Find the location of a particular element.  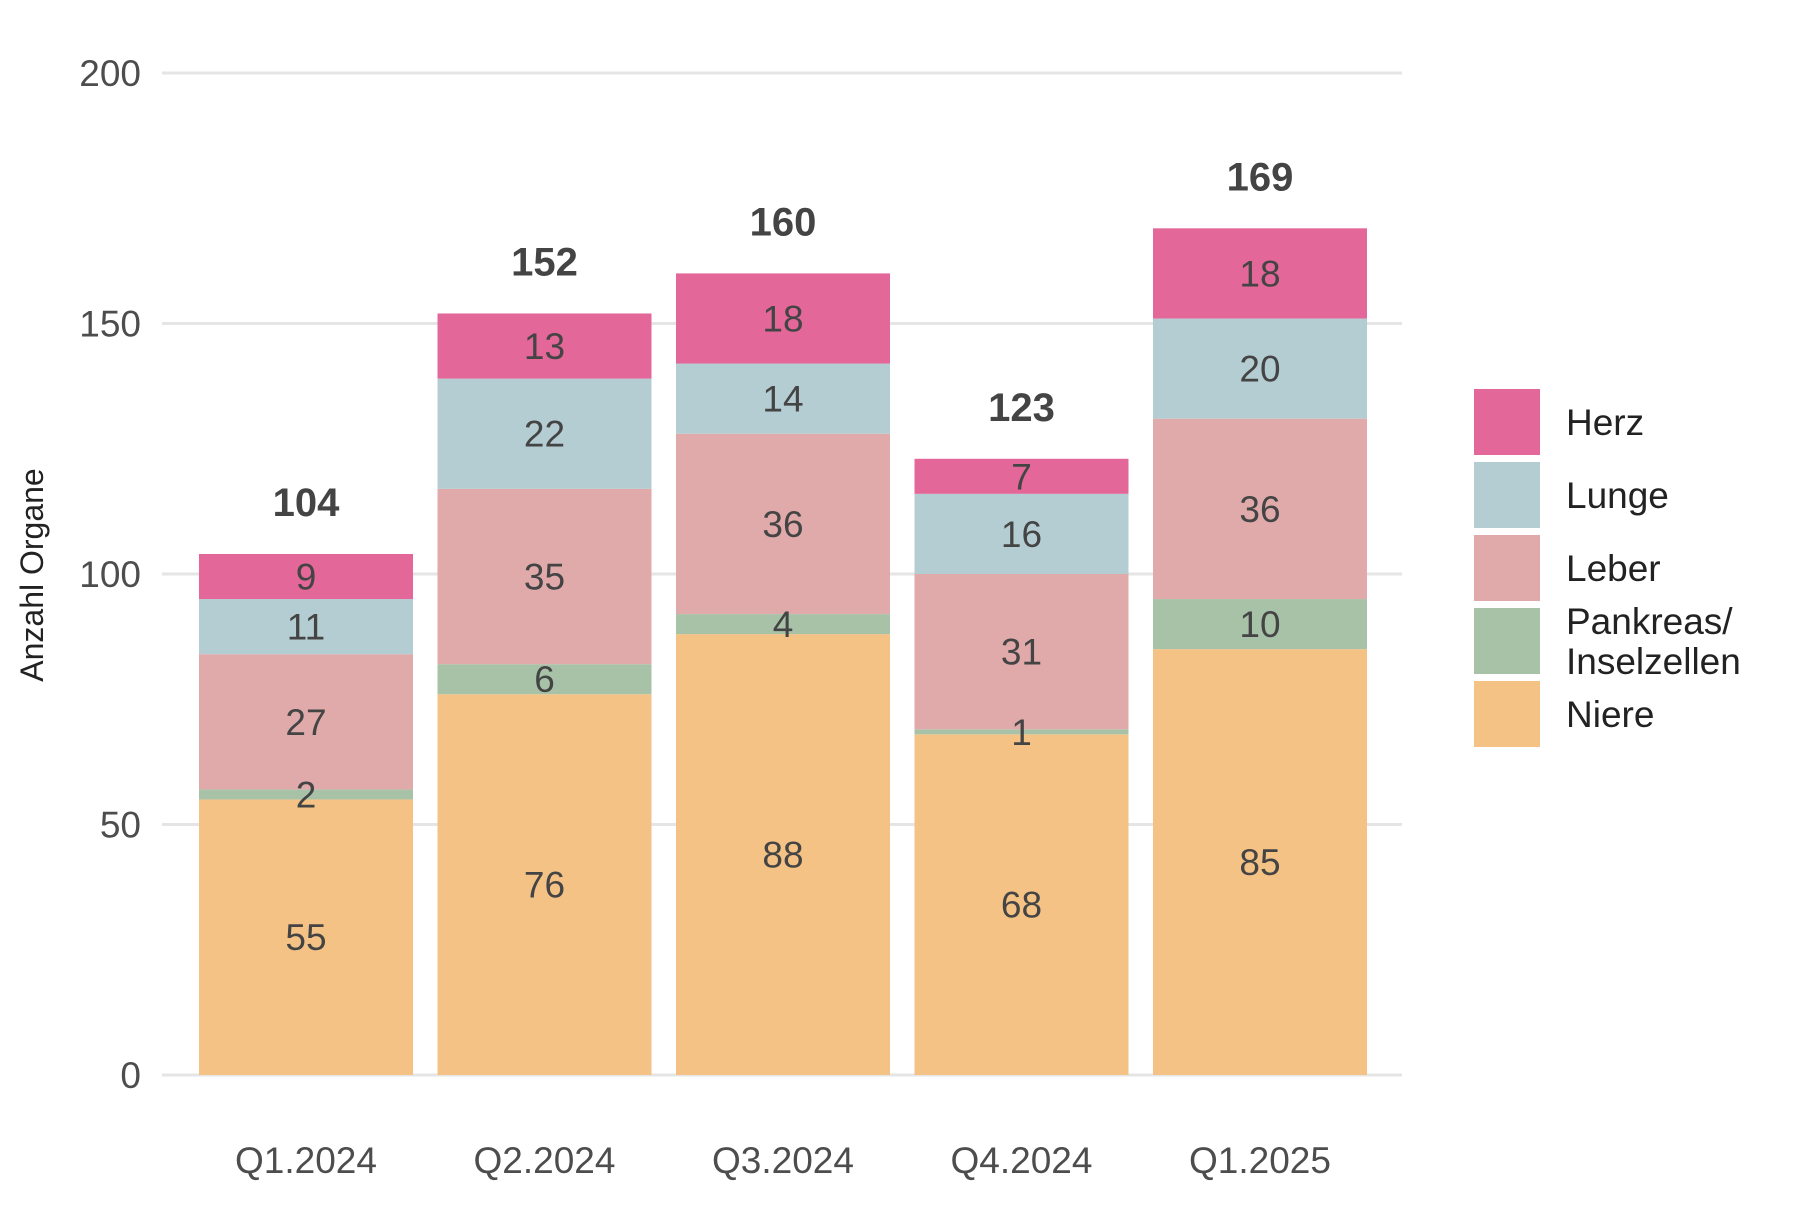

segment-value-label: 10 is located at coordinates (1259, 624).